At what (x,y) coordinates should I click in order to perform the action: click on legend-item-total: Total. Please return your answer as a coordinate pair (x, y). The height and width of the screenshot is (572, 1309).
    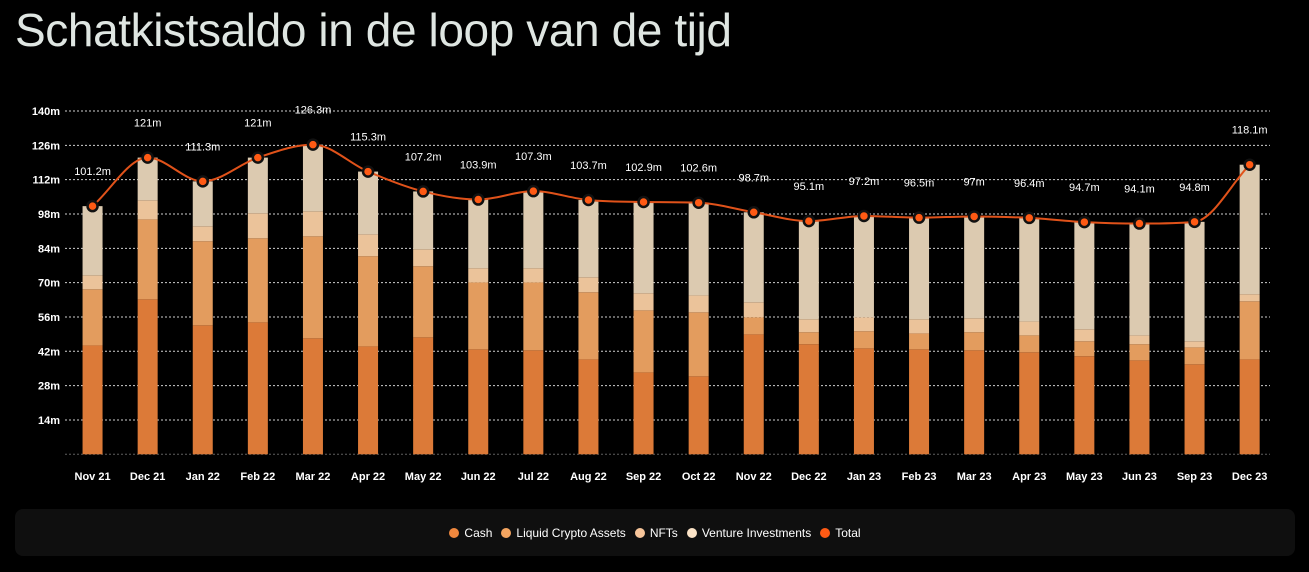
    Looking at the image, I should click on (840, 533).